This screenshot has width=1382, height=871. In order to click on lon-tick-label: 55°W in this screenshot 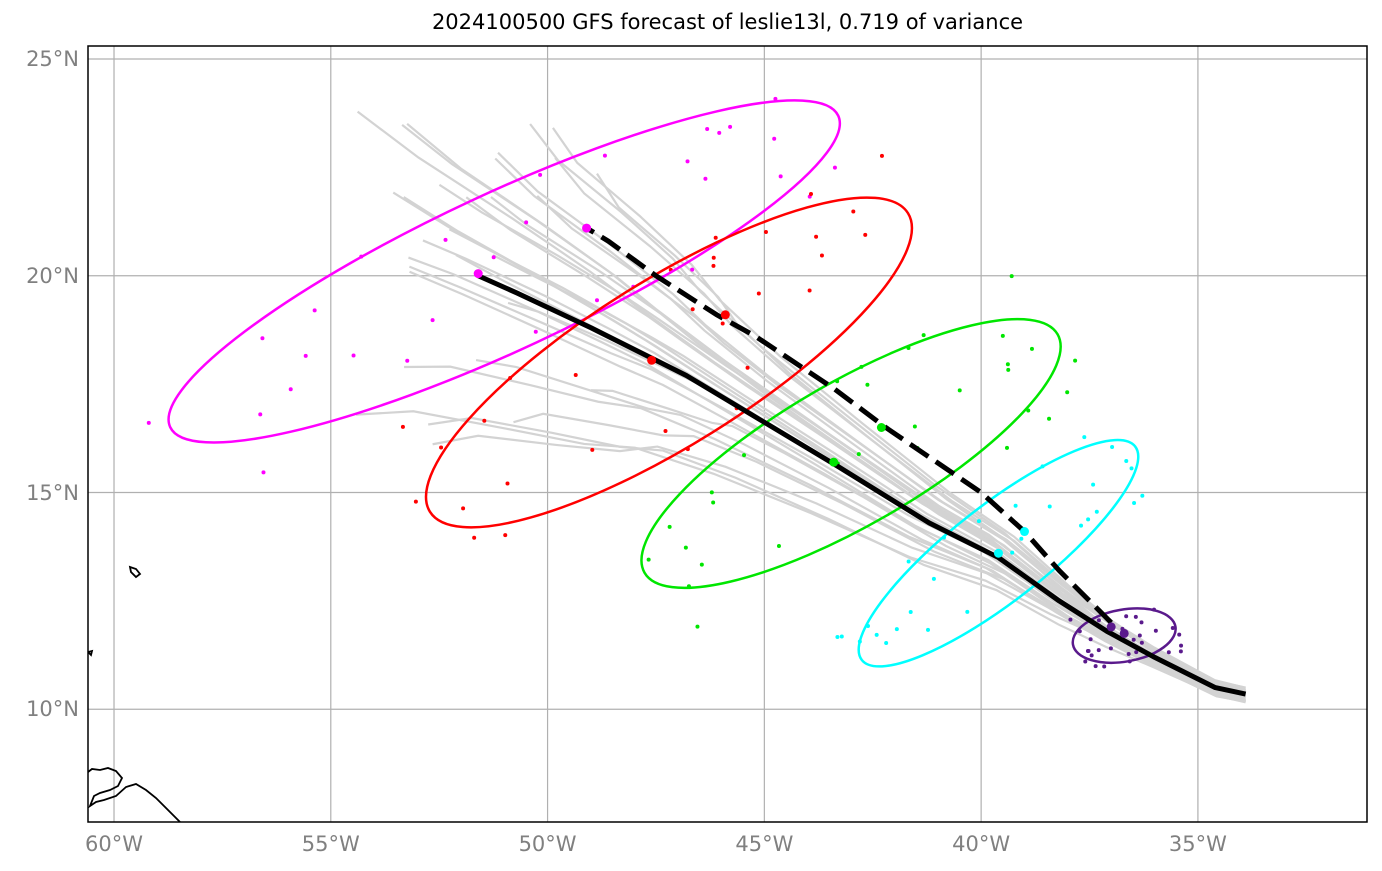, I will do `click(330, 844)`.